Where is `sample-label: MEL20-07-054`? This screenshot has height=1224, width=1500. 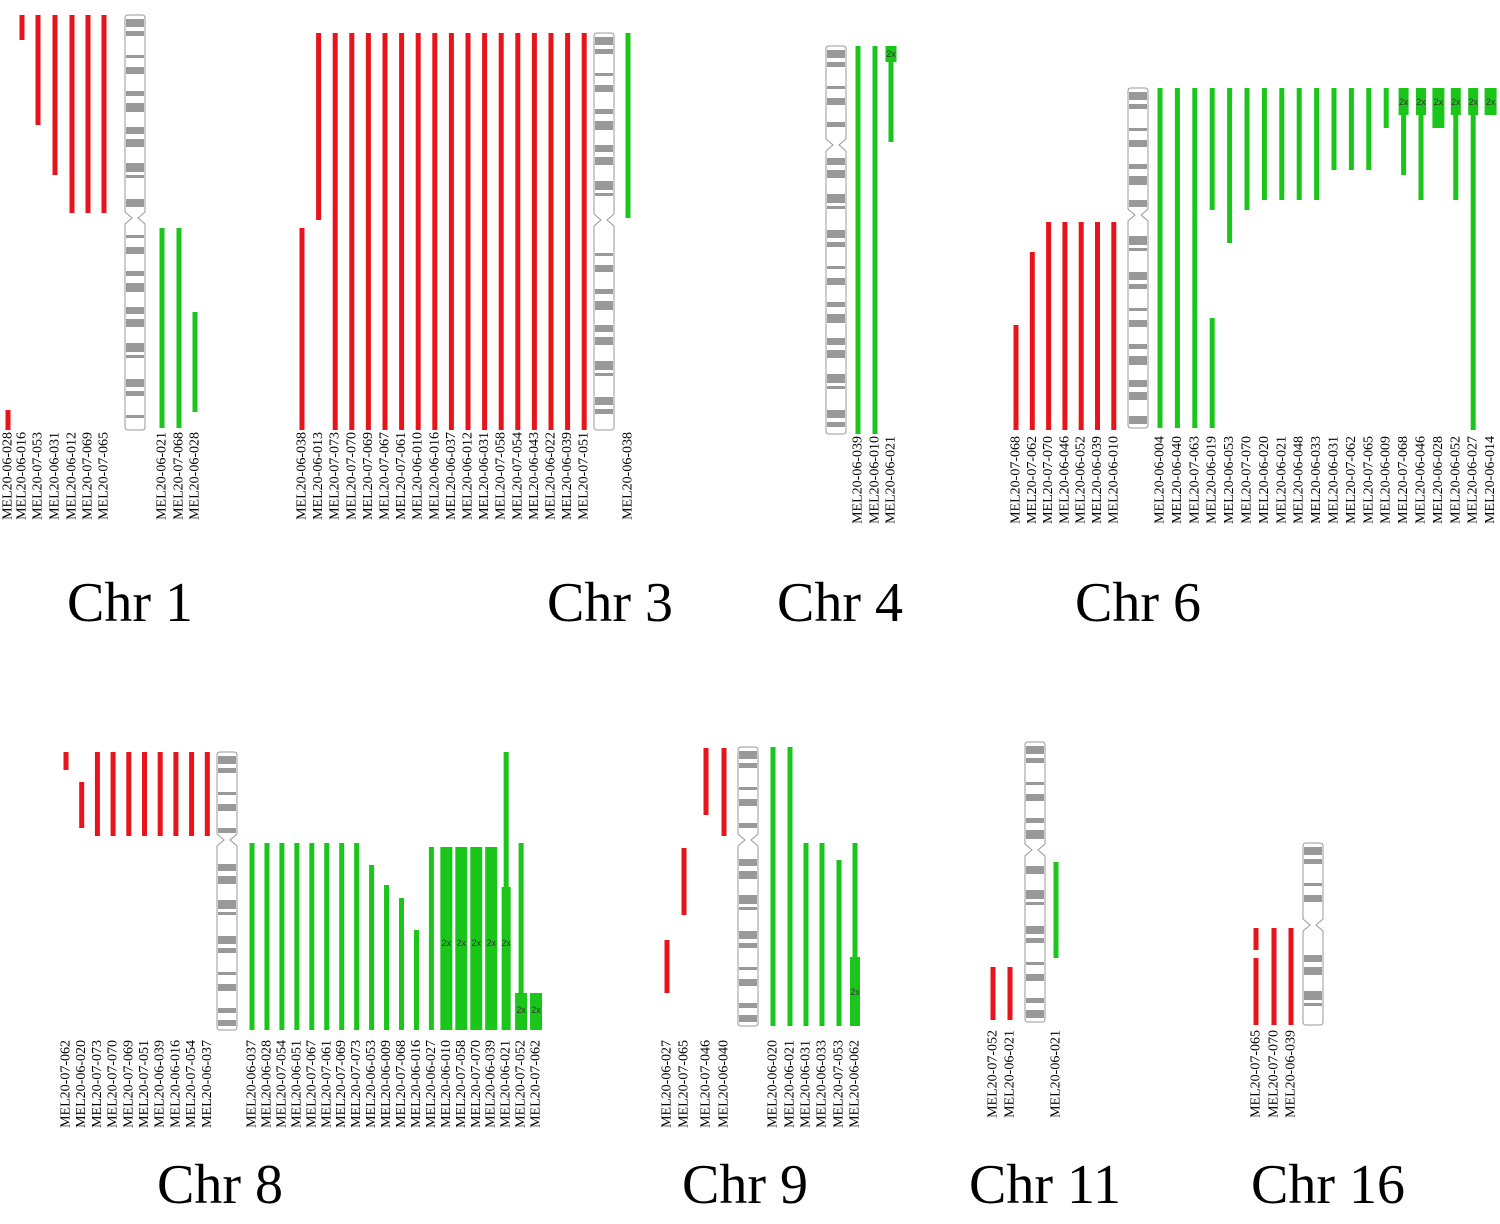 sample-label: MEL20-07-054 is located at coordinates (191, 1084).